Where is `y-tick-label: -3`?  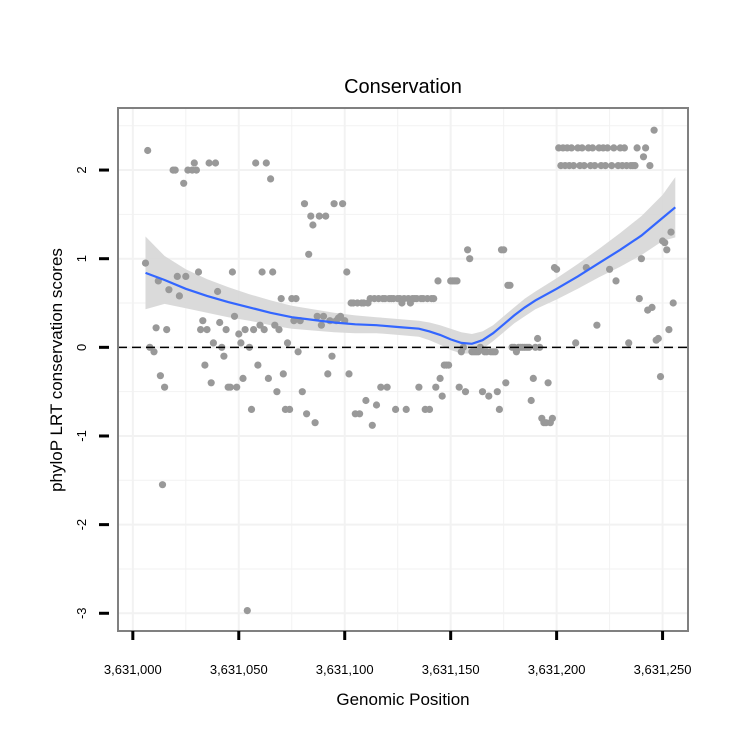
y-tick-label: -3 is located at coordinates (81, 613).